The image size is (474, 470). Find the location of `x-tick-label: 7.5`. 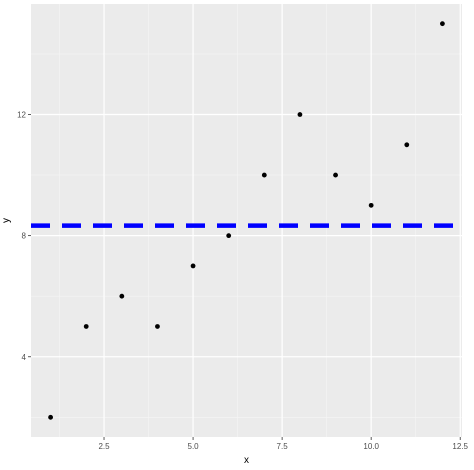

x-tick-label: 7.5 is located at coordinates (283, 446).